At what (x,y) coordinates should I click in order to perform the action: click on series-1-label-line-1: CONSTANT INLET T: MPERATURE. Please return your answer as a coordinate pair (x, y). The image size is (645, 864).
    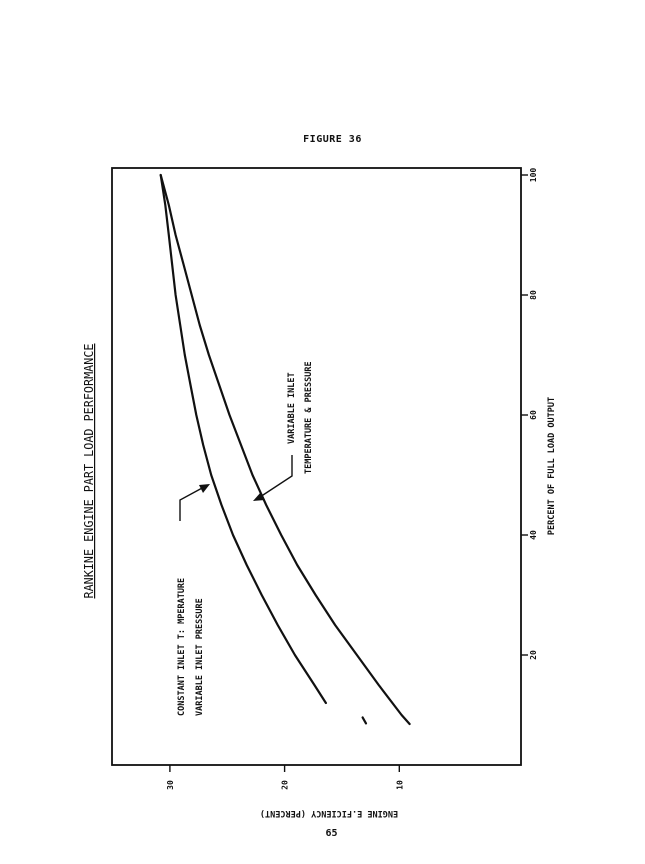
    Looking at the image, I should click on (182, 647).